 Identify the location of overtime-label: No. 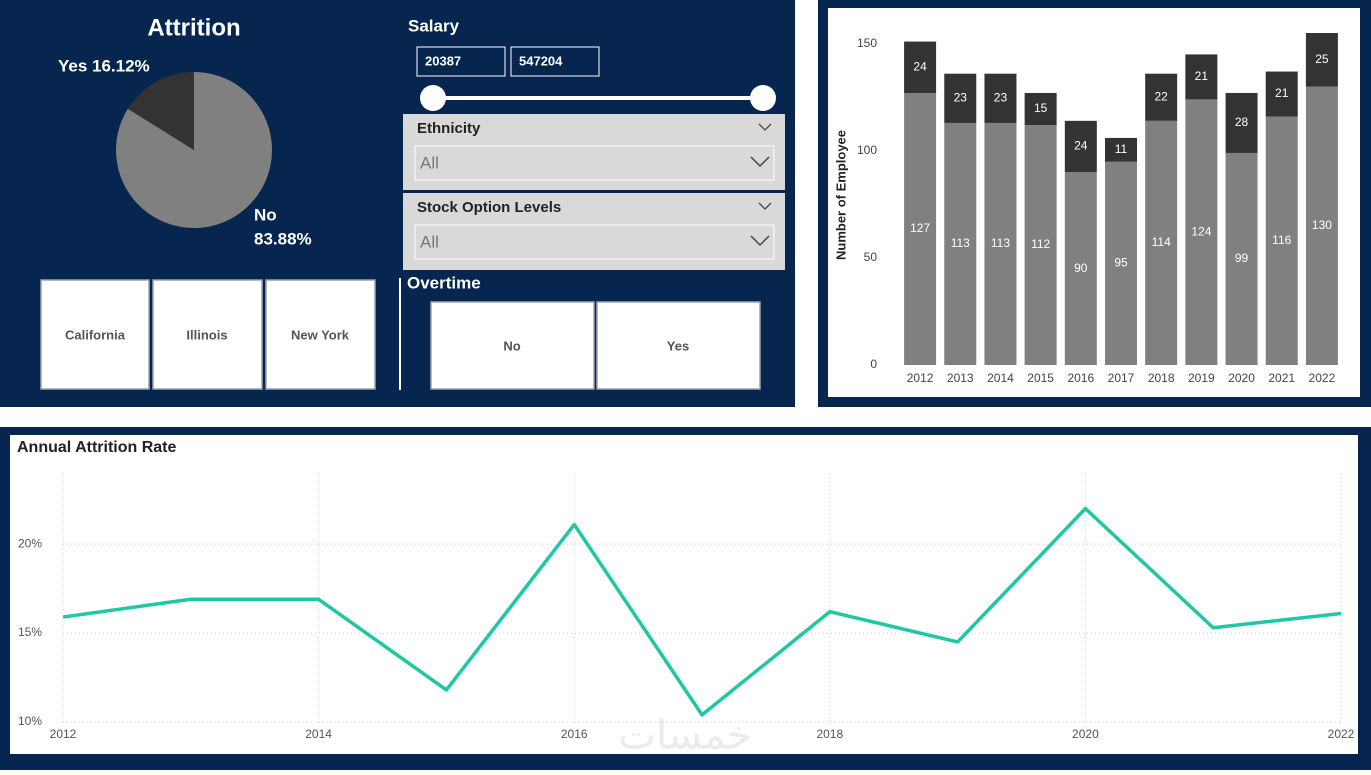
(511, 345).